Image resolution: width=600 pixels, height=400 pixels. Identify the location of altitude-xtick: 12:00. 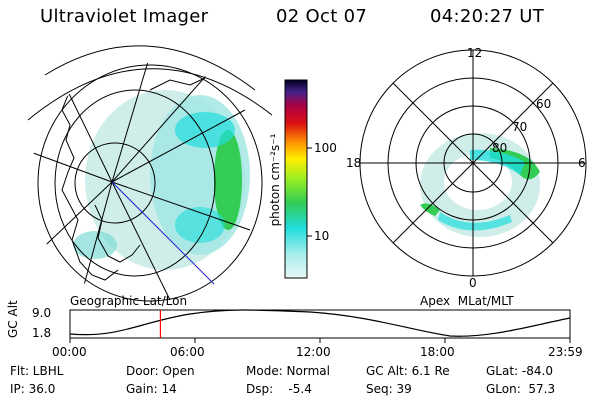
(313, 352).